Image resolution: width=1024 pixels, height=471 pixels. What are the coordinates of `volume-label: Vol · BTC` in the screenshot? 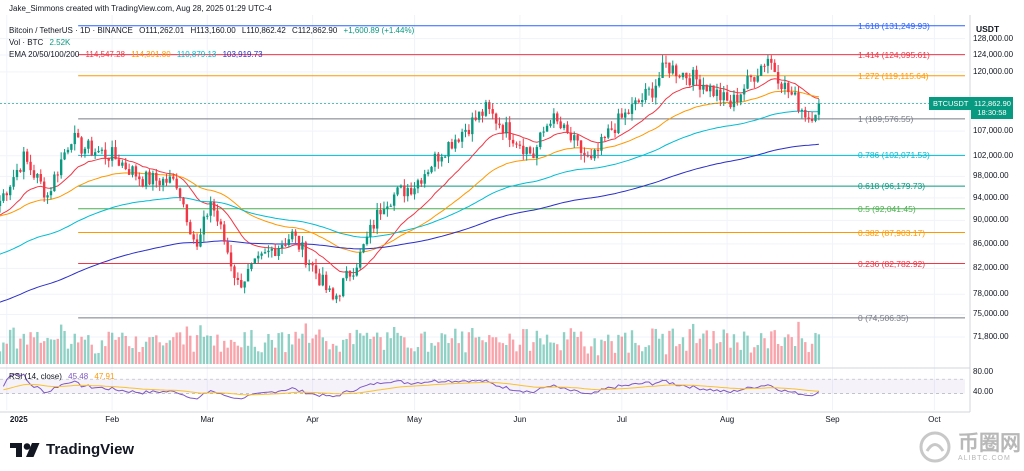 It's located at (26, 42).